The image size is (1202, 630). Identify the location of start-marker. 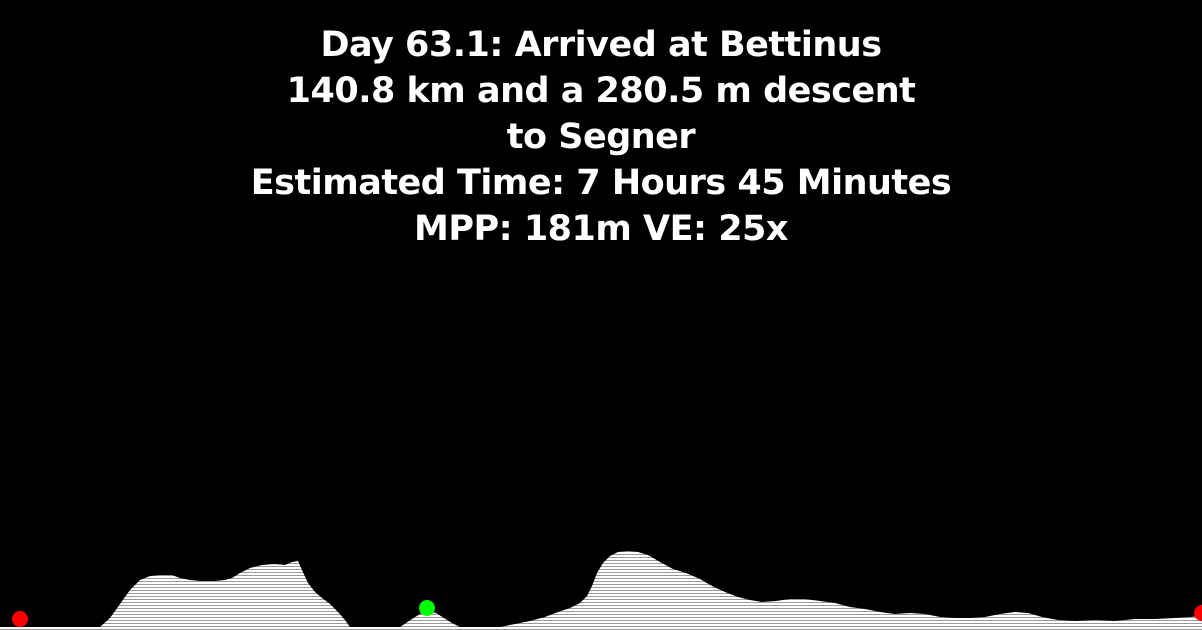
(20, 619).